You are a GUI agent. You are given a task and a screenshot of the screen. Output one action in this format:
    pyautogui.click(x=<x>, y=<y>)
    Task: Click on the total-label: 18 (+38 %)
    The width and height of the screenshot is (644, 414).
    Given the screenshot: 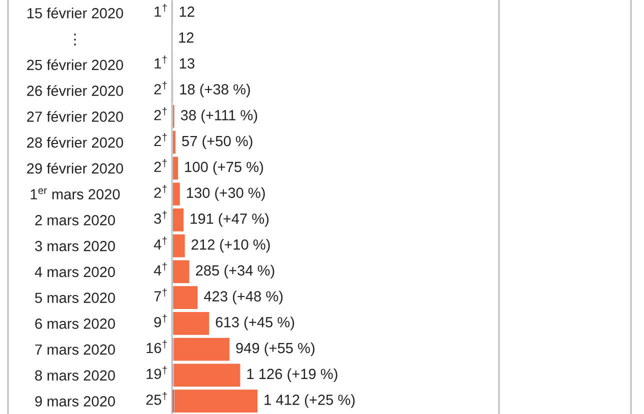 What is the action you would take?
    pyautogui.click(x=215, y=91)
    